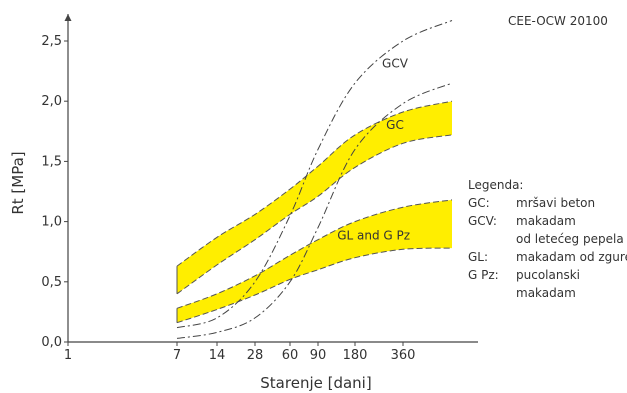  I want to click on legend-desc: od letećeg pepela, so click(570, 239).